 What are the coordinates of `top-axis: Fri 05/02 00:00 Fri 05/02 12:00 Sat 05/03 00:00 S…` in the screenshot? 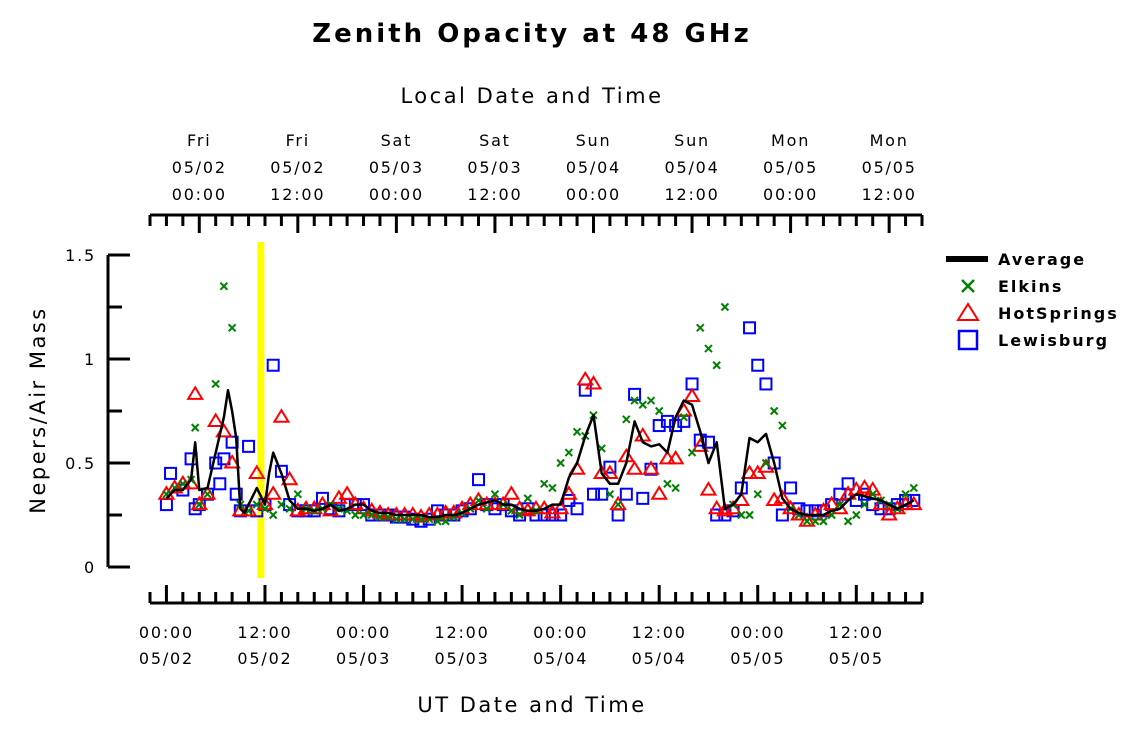 It's located at (536, 182).